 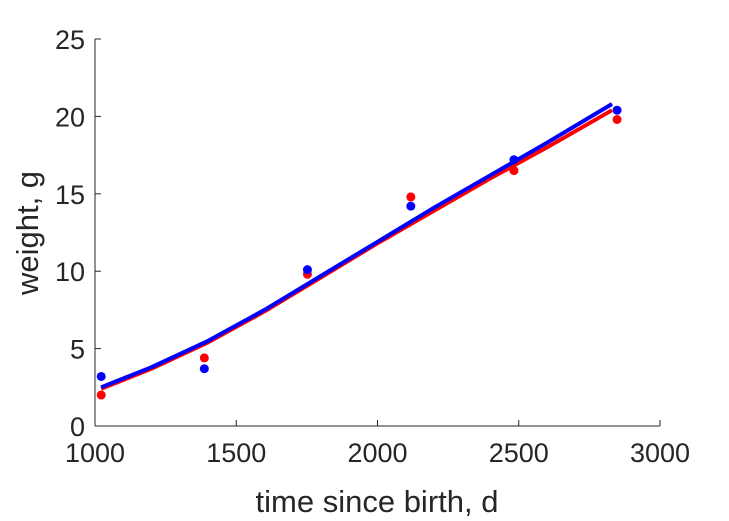 What do you see at coordinates (70, 195) in the screenshot?
I see `y-tick-label: 15` at bounding box center [70, 195].